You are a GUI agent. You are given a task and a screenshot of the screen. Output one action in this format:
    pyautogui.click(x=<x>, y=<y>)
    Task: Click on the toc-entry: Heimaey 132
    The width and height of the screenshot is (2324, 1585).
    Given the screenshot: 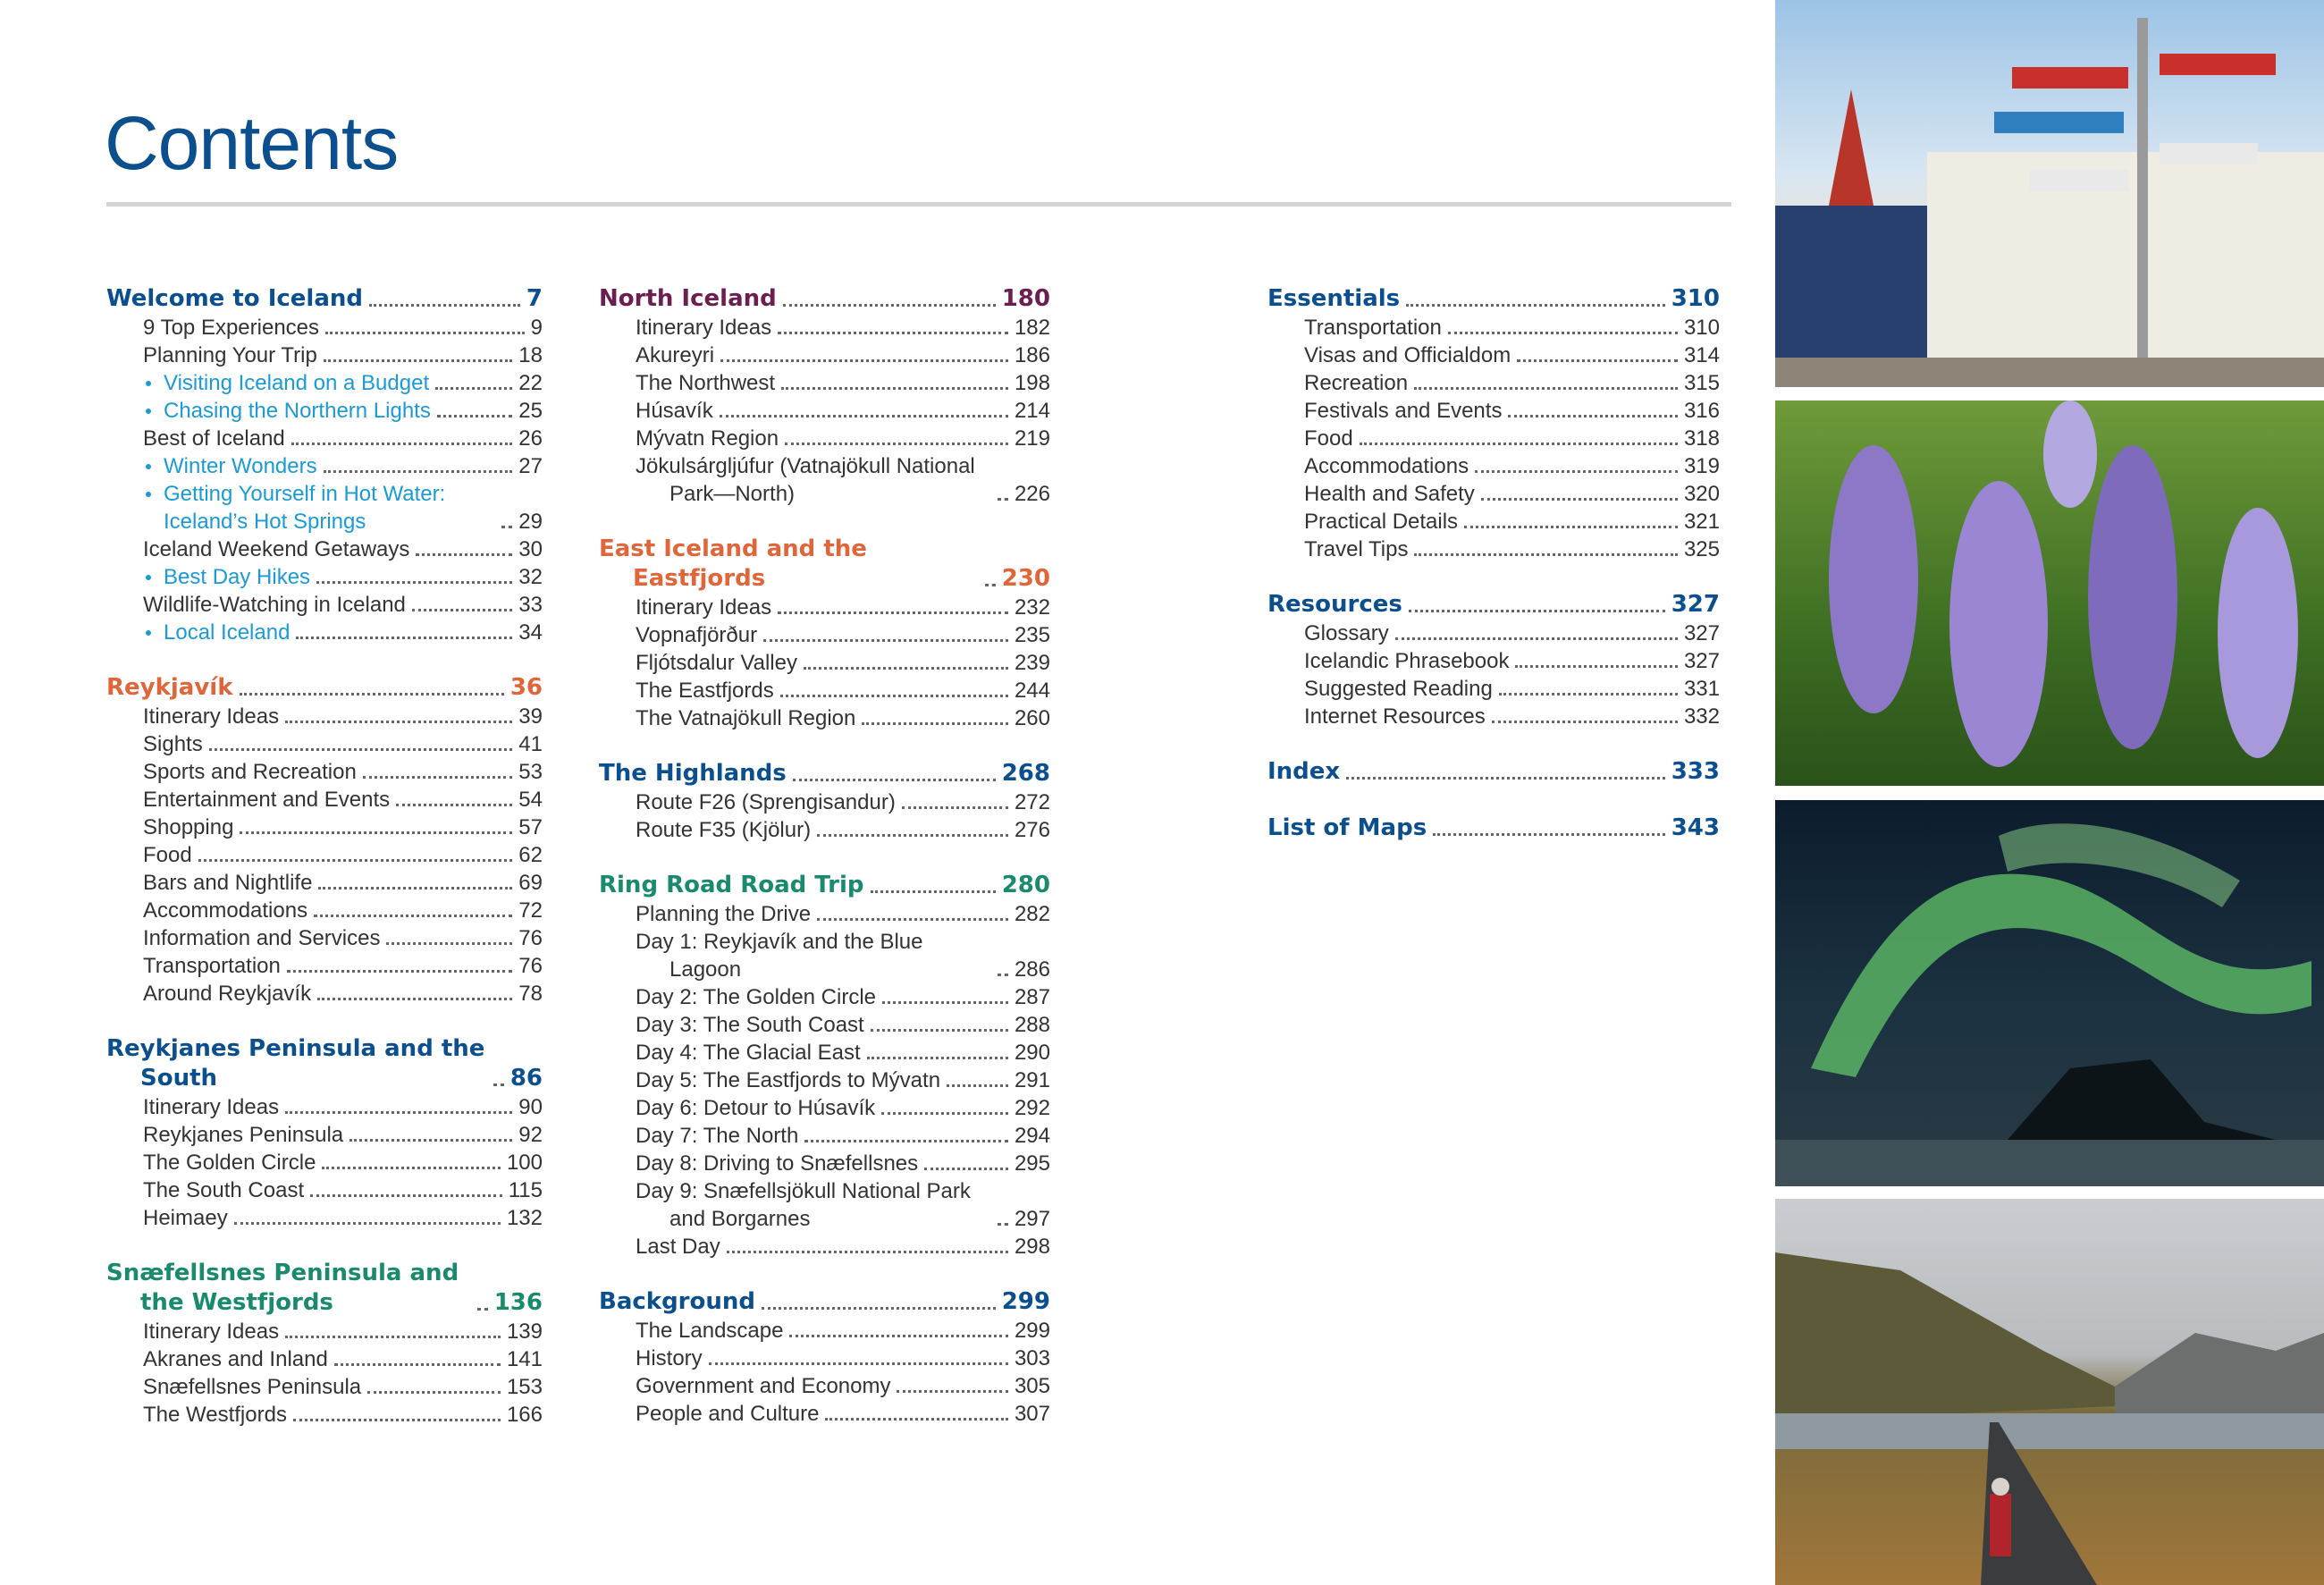 What is the action you would take?
    pyautogui.click(x=324, y=1218)
    